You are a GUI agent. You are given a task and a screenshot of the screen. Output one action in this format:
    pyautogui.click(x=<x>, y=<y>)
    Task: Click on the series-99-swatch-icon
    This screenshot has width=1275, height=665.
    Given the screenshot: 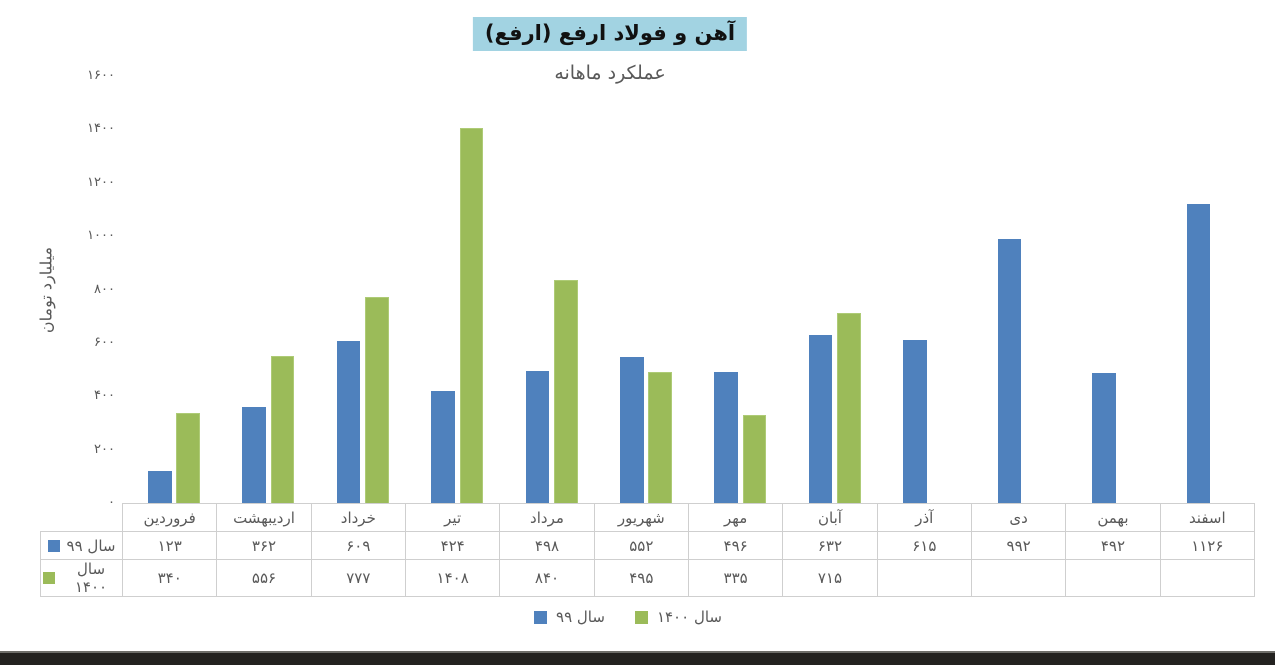 What is the action you would take?
    pyautogui.click(x=53, y=545)
    